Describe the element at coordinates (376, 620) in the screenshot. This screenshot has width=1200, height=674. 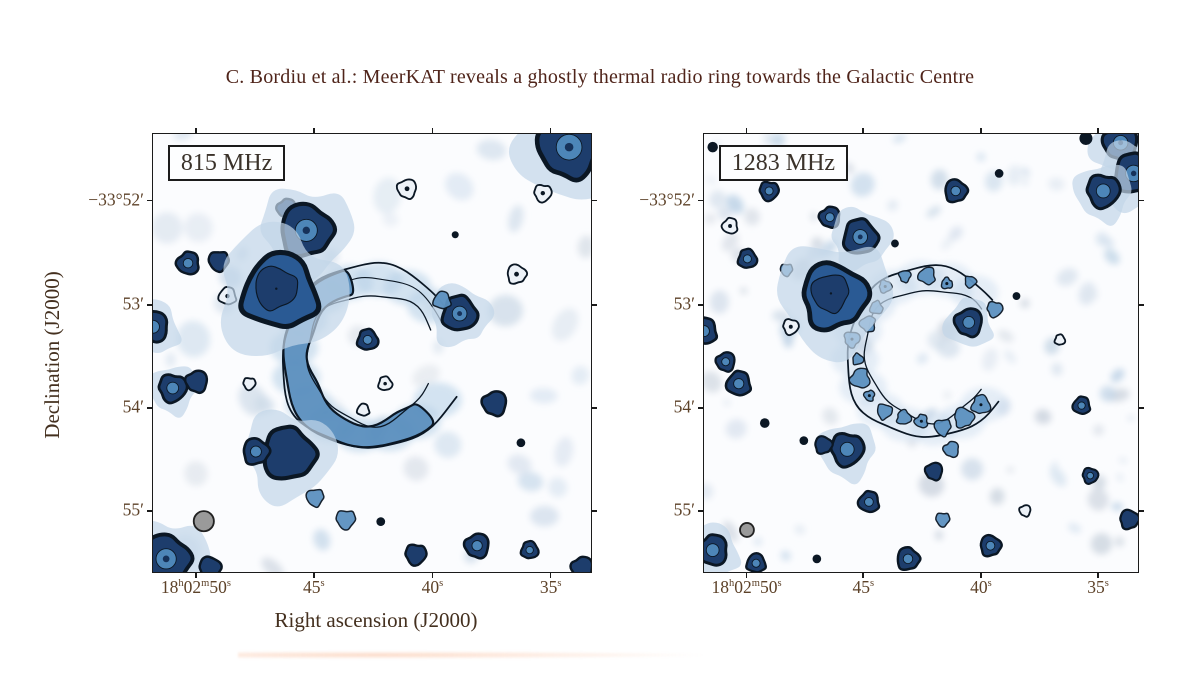
I see `x-axis-label: Right ascension (J2000)` at that location.